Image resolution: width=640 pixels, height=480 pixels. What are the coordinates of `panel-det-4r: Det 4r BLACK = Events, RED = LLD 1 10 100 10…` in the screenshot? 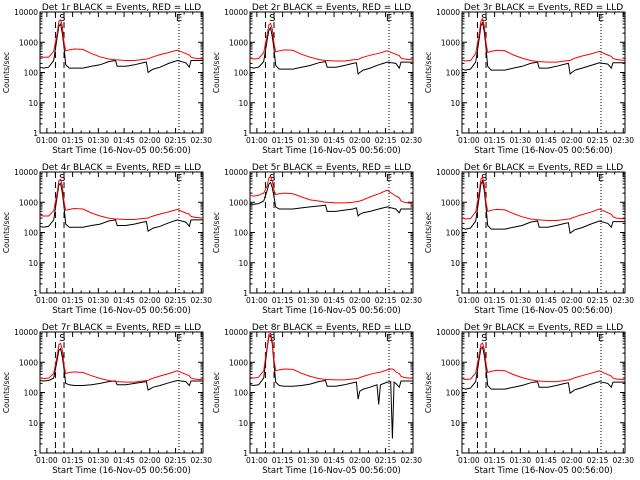 It's located at (107, 239).